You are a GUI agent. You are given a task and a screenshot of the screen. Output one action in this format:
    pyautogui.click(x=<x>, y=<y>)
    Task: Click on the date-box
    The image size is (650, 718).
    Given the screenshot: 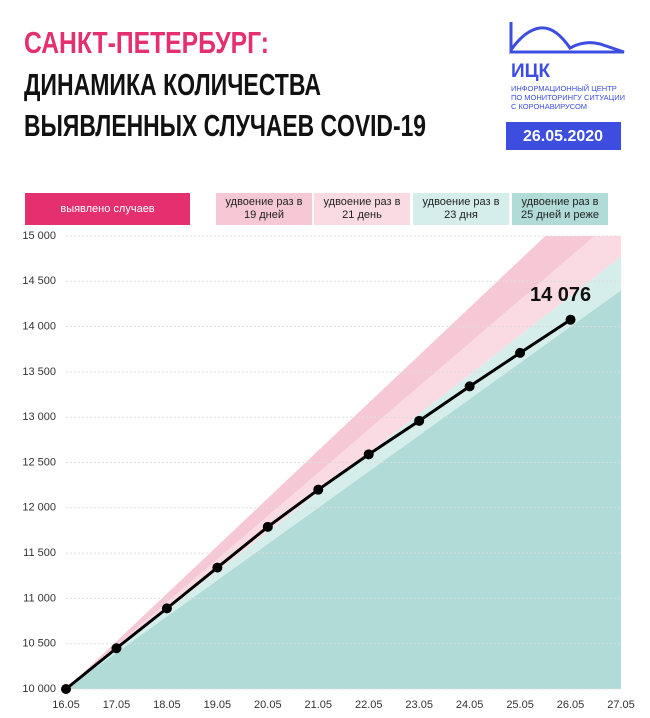 What is the action you would take?
    pyautogui.click(x=563, y=136)
    